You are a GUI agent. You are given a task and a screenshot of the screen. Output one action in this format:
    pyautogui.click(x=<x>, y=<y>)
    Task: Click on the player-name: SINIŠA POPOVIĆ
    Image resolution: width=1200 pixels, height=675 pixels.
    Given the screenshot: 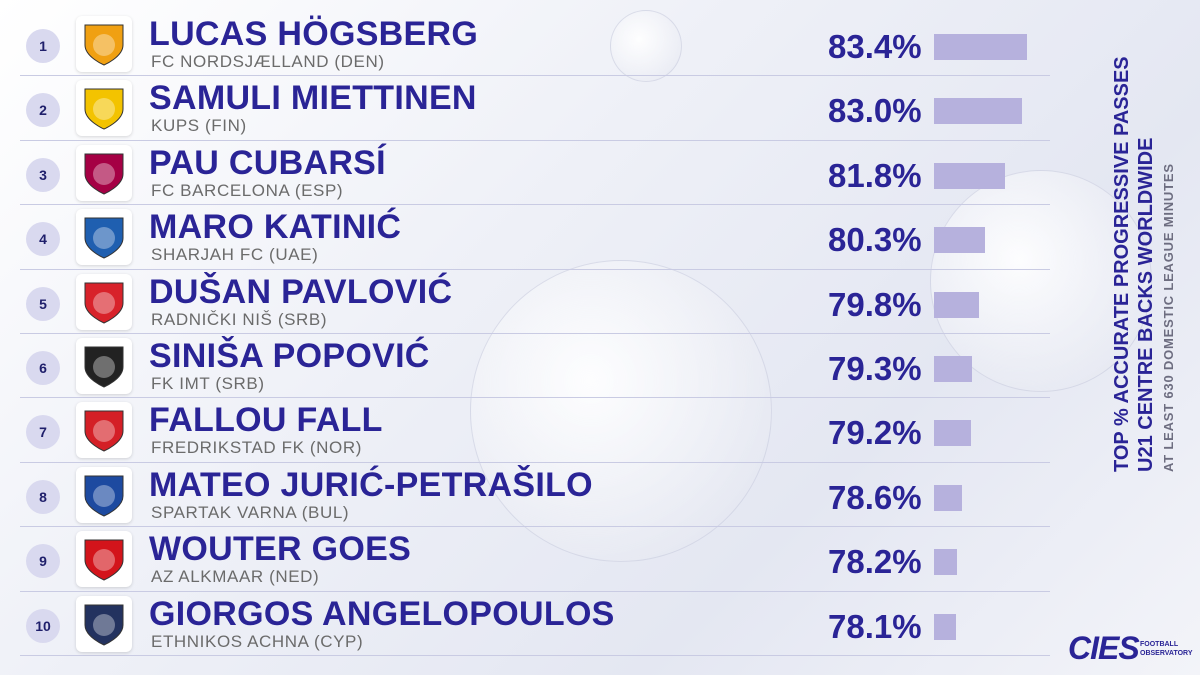 What is the action you would take?
    pyautogui.click(x=289, y=355)
    